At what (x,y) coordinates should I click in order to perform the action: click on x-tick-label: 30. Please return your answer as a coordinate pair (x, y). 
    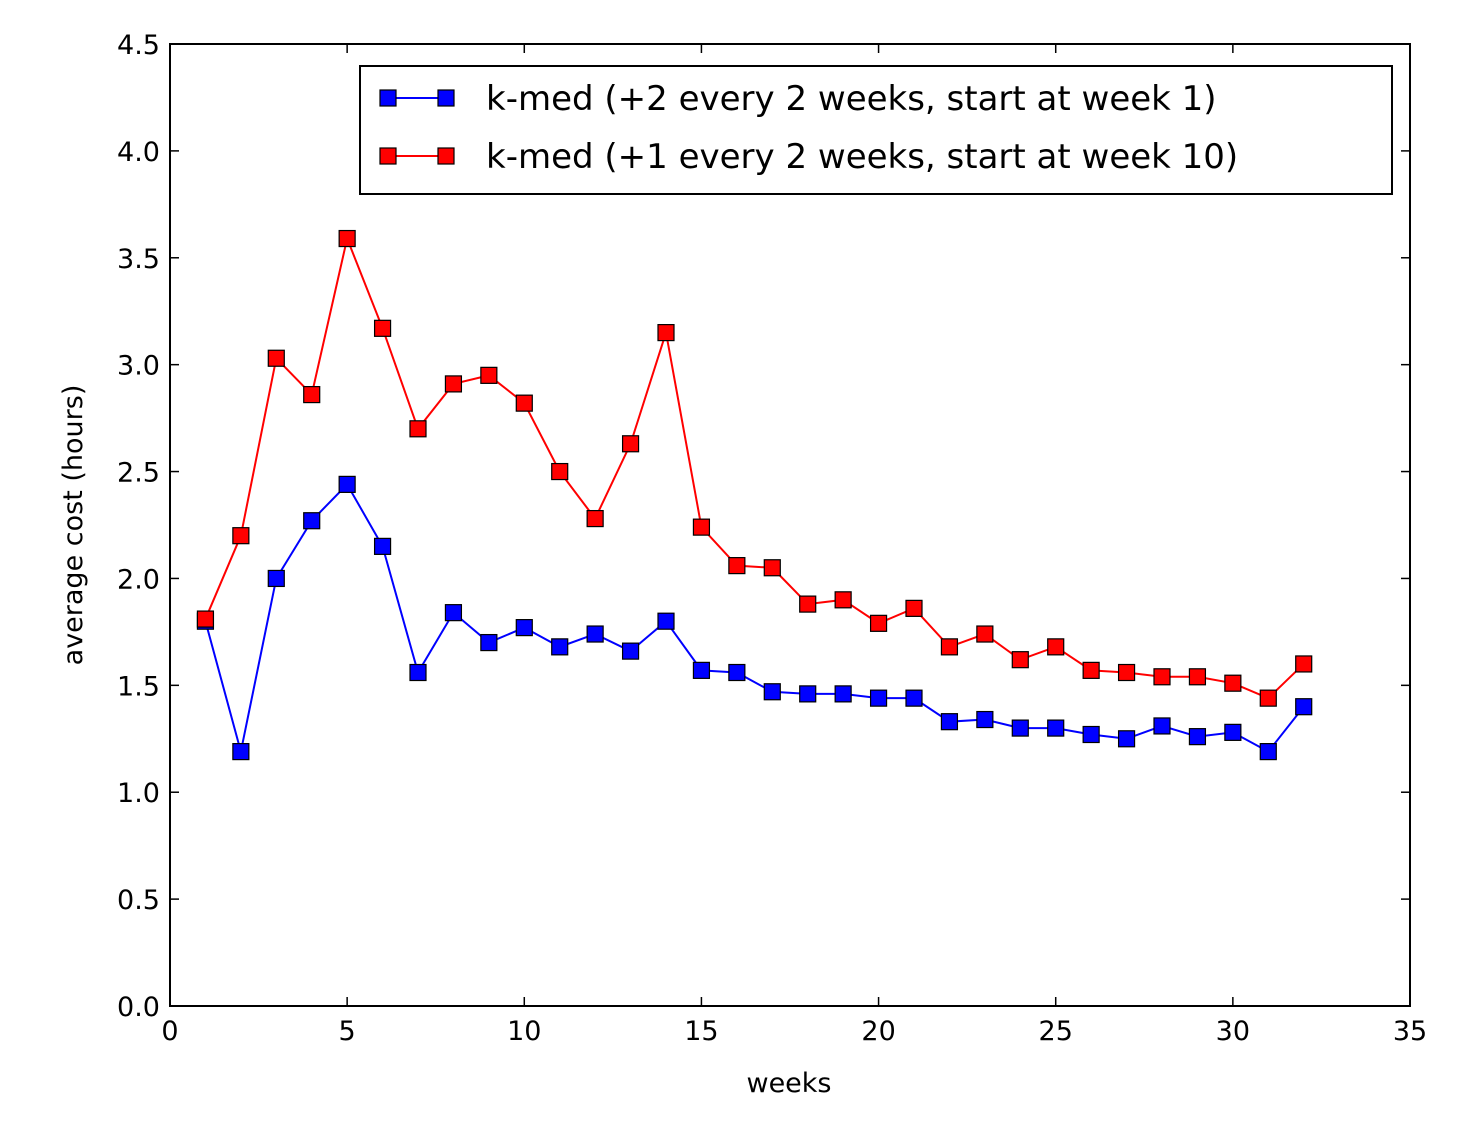
    Looking at the image, I should click on (1233, 1031).